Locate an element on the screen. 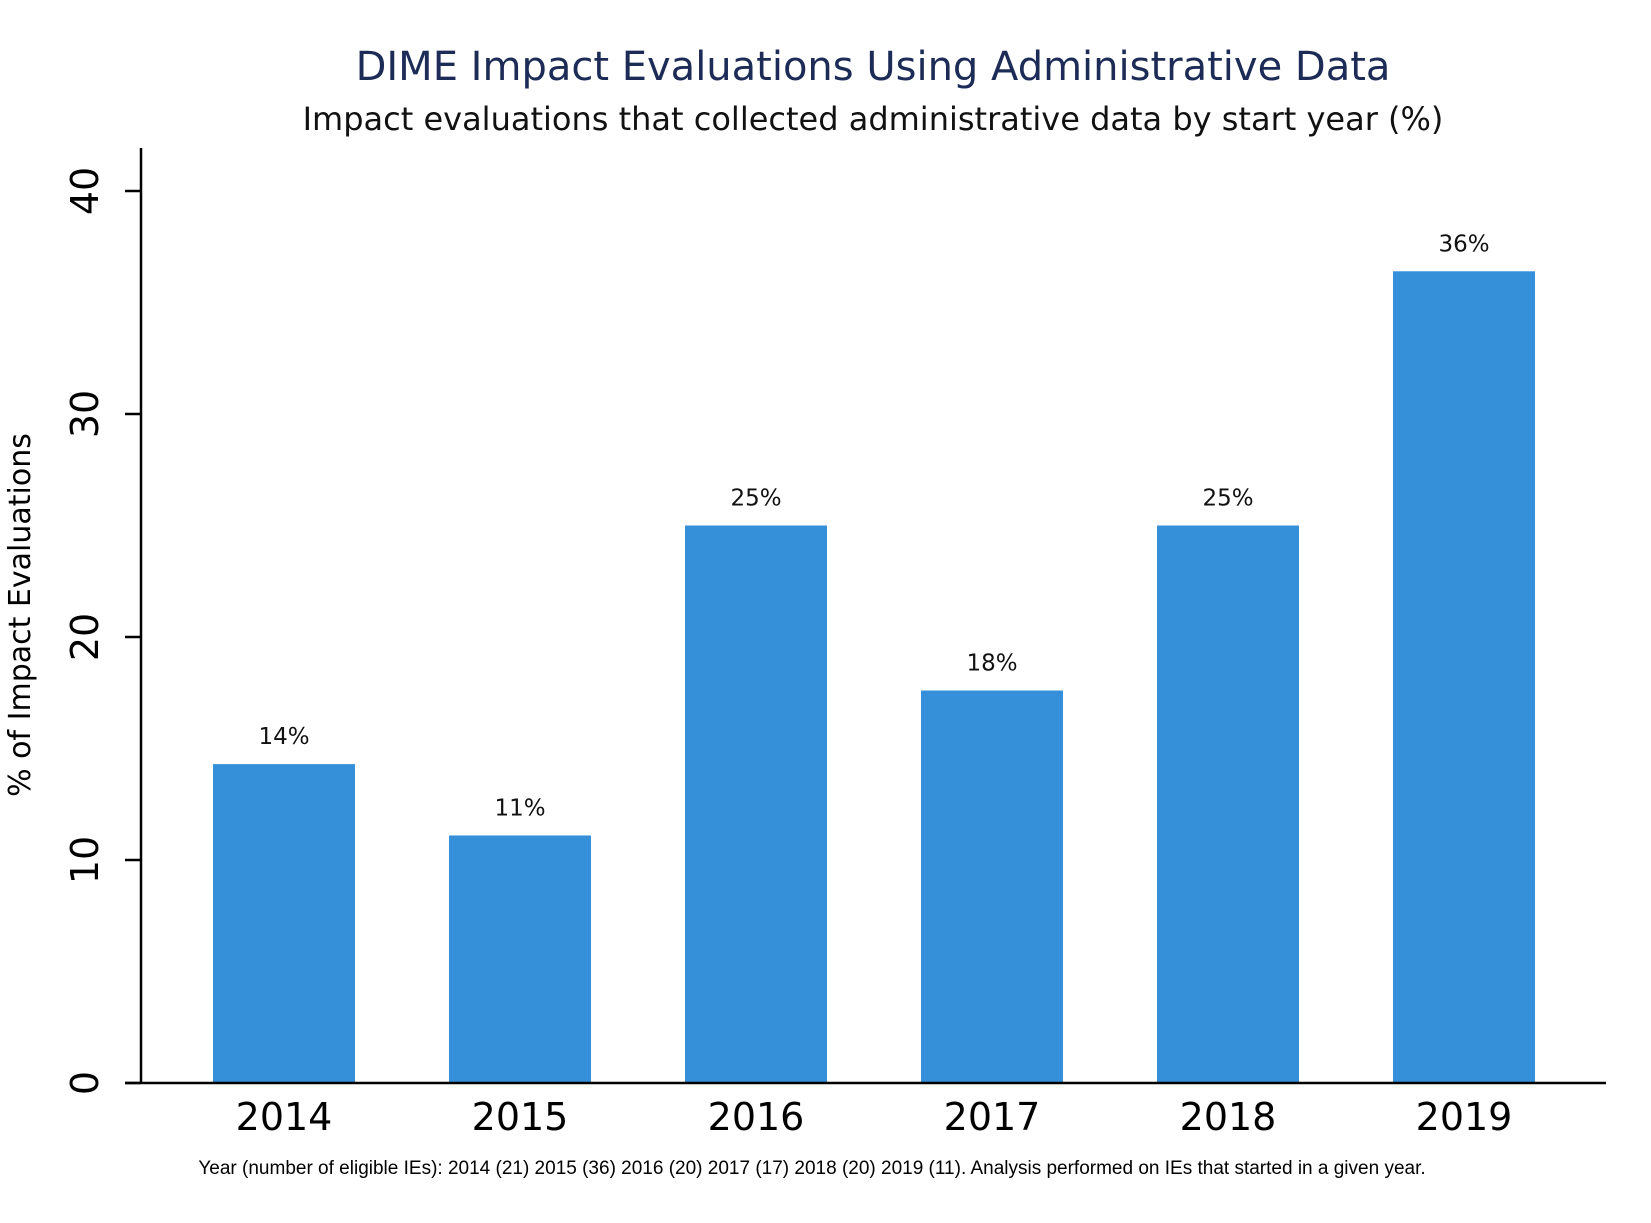  data-label-2018: 25% is located at coordinates (1227, 499).